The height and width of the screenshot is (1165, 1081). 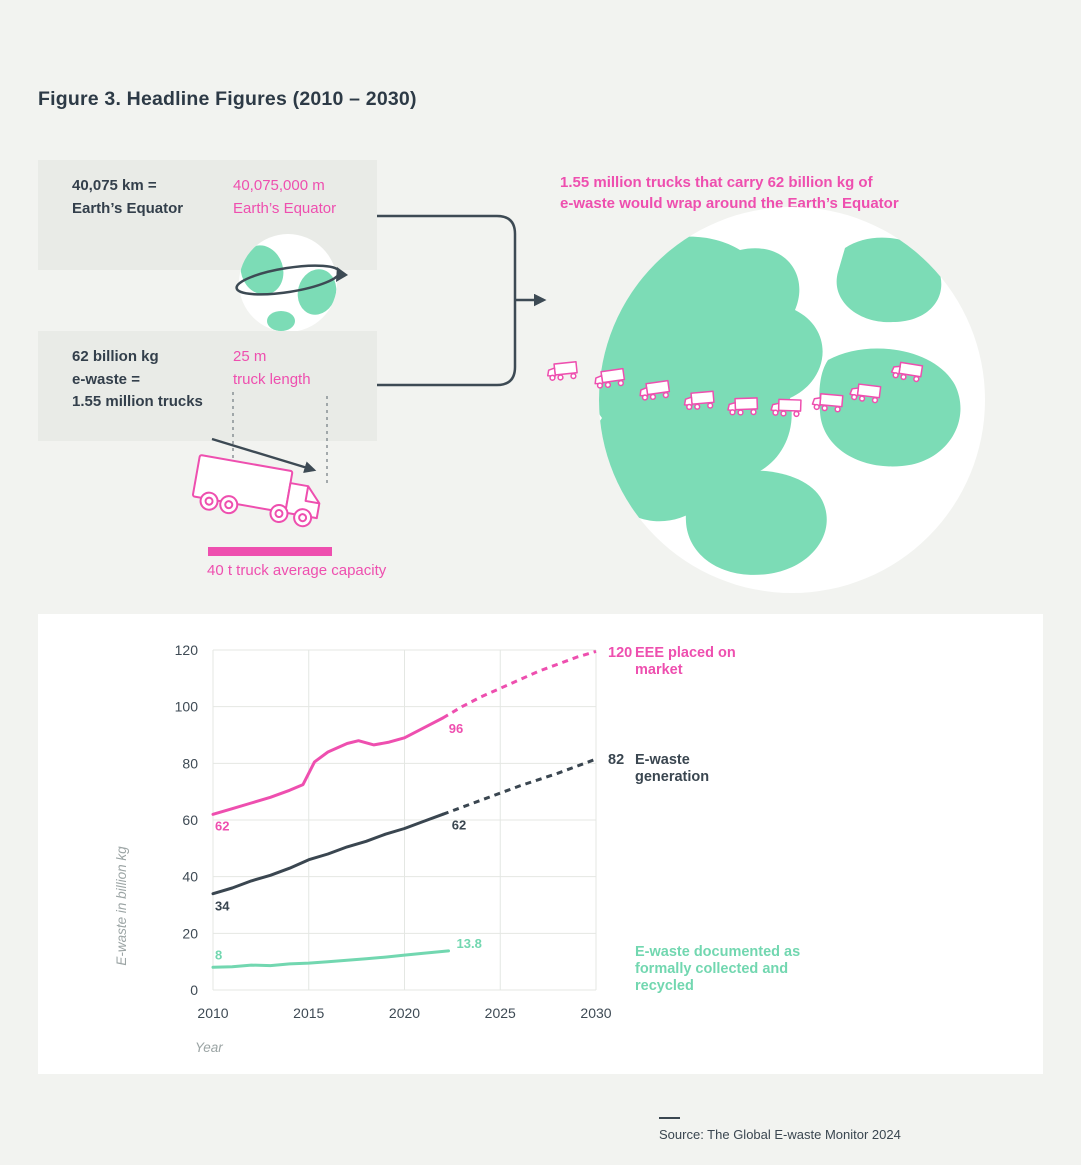 What do you see at coordinates (272, 379) in the screenshot?
I see `truck-conversion-line2: truck length` at bounding box center [272, 379].